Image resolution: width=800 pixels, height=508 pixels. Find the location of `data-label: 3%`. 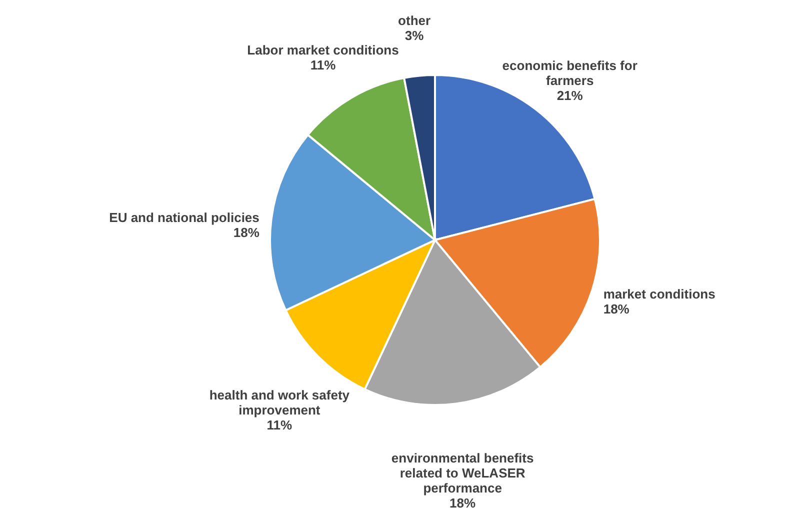

data-label: 3% is located at coordinates (414, 35).